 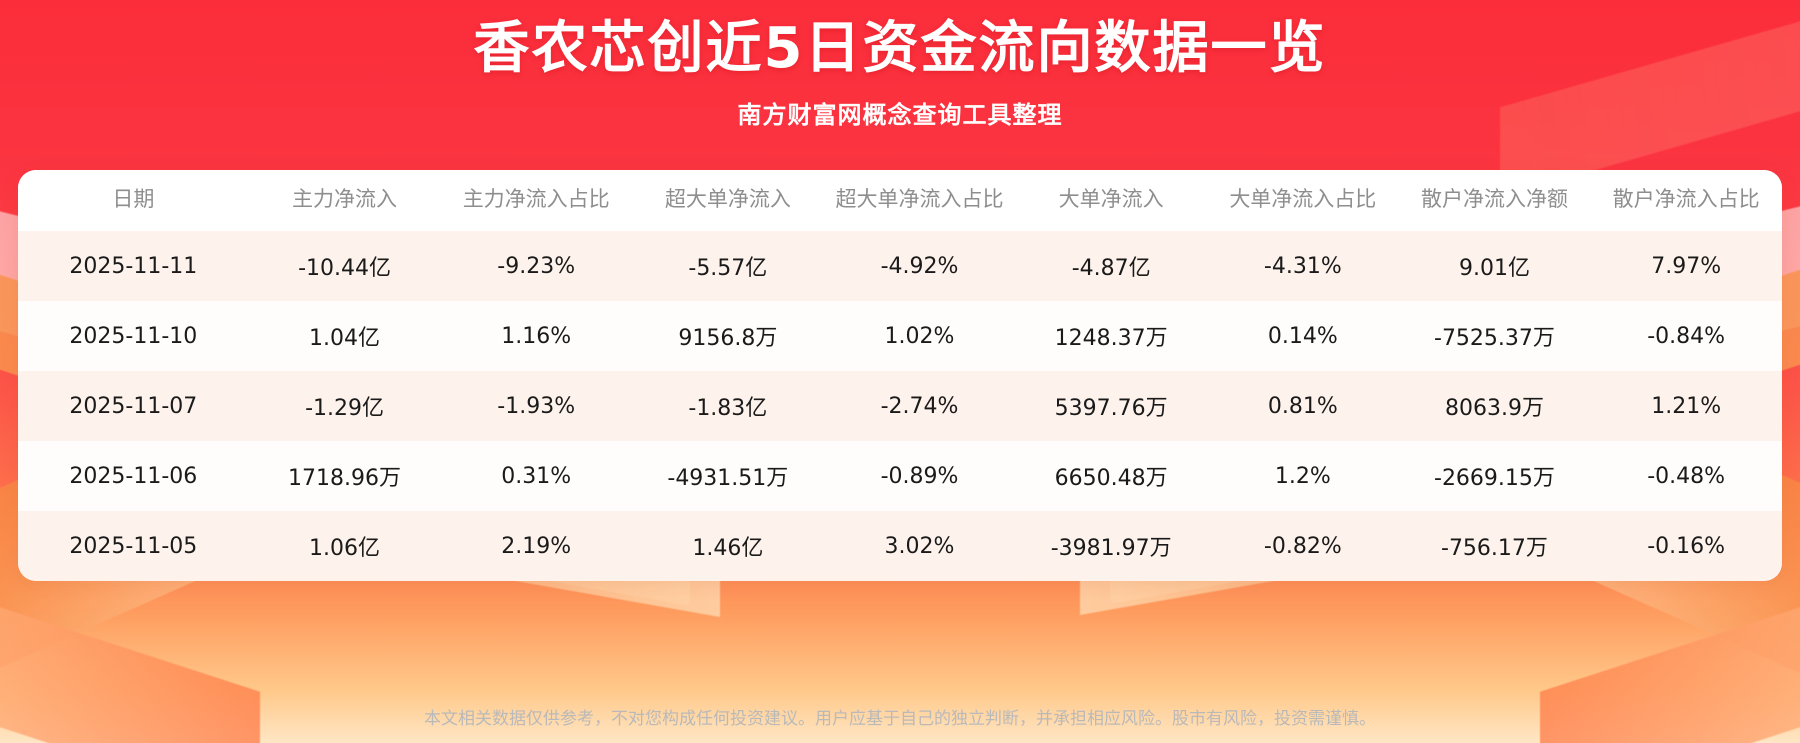 I want to click on cell-retail-pct: -0.48%, so click(x=1686, y=476).